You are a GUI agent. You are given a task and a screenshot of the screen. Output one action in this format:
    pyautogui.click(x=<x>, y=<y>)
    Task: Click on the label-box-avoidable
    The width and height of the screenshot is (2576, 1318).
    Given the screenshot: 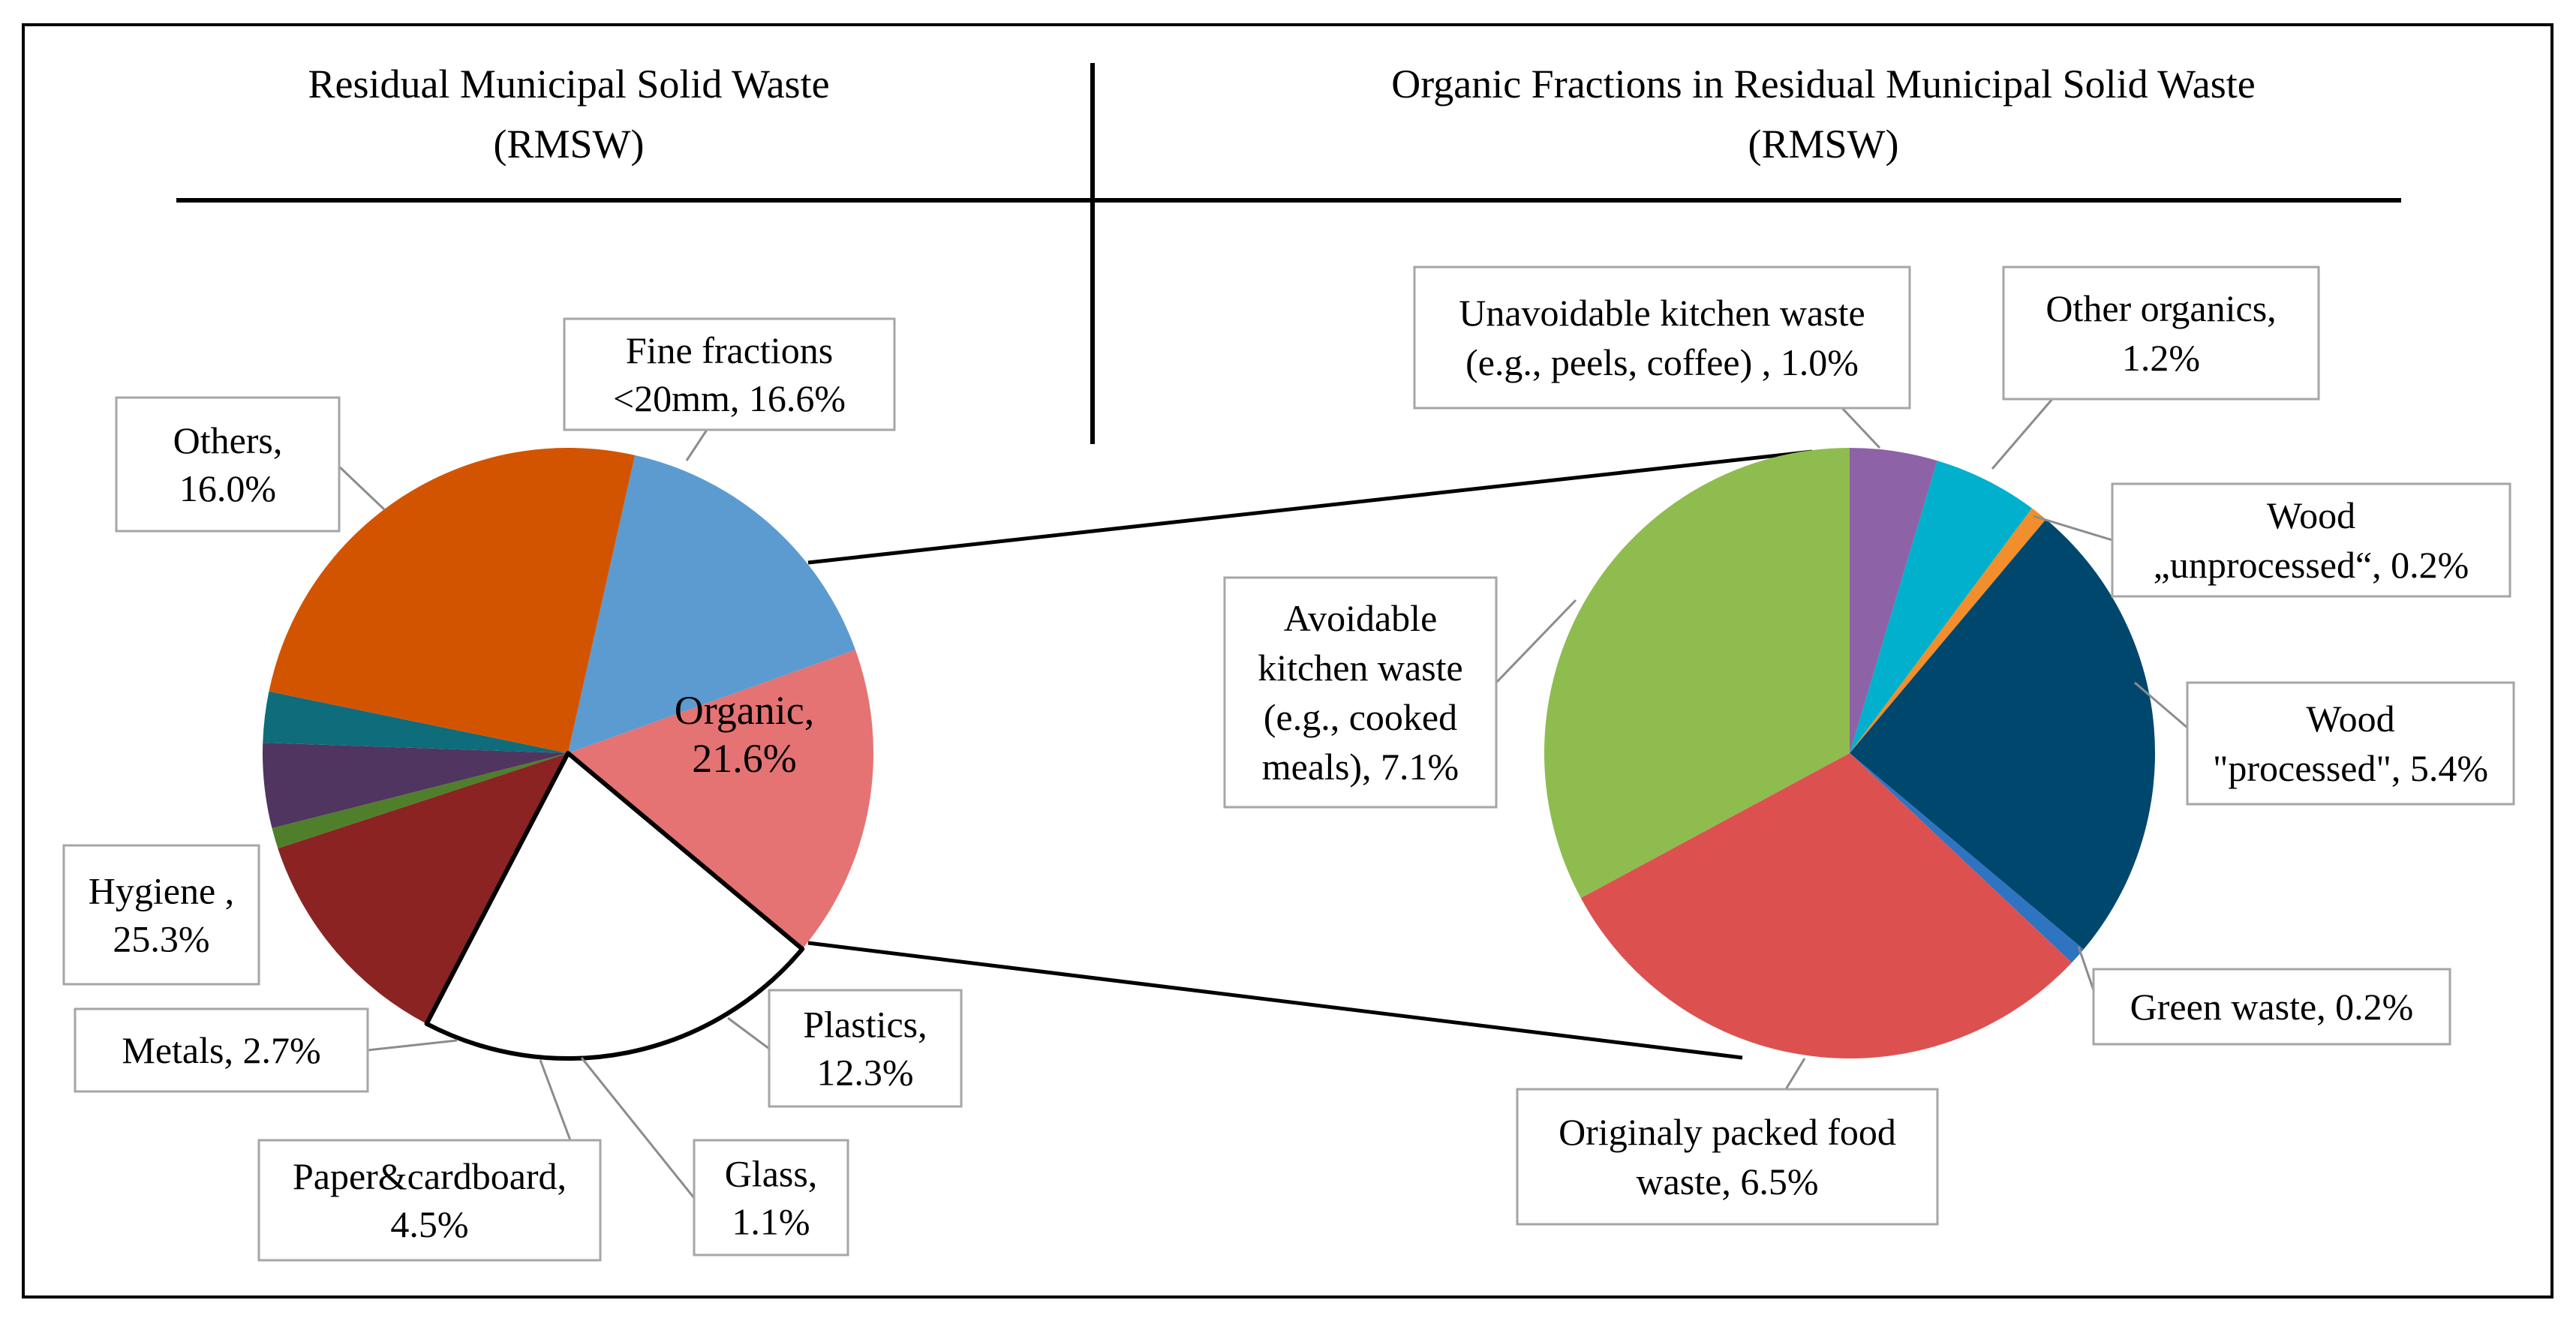 What is the action you would take?
    pyautogui.click(x=1360, y=692)
    